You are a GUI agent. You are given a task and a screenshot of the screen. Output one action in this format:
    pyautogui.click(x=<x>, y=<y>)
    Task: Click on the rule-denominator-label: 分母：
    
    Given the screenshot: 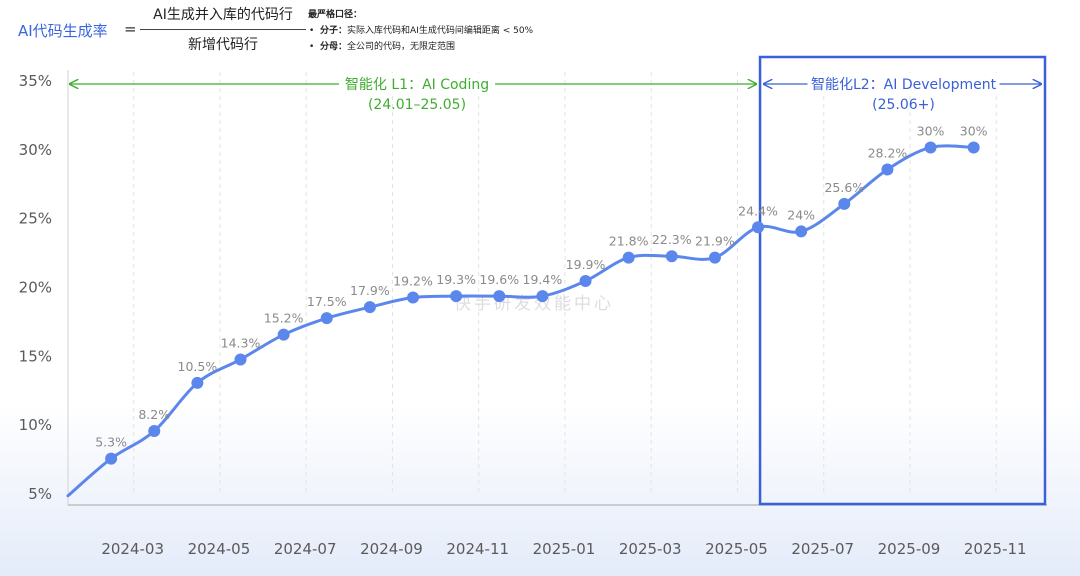 What is the action you would take?
    pyautogui.click(x=334, y=47)
    